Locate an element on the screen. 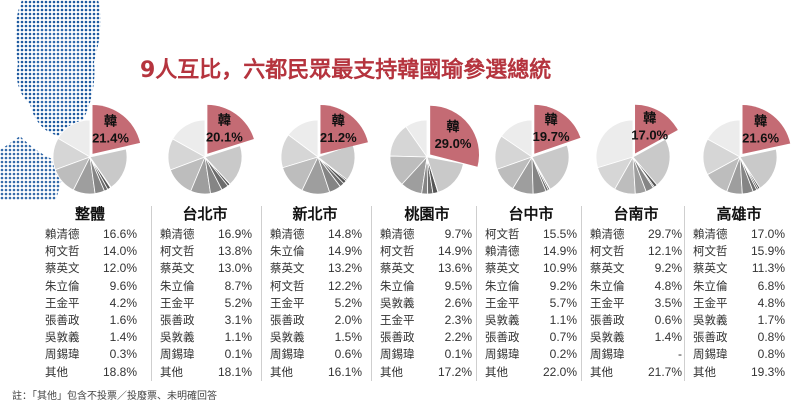  pie-7: 韓21.6% is located at coordinates (746, 150).